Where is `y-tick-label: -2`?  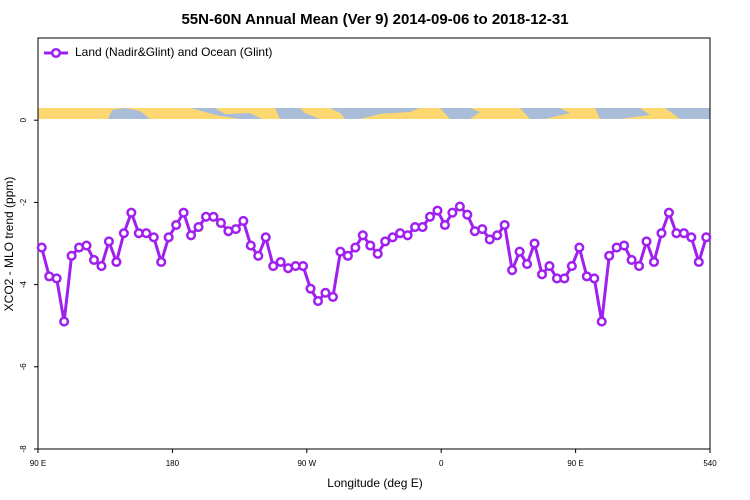
y-tick-label: -2 is located at coordinates (23, 202).